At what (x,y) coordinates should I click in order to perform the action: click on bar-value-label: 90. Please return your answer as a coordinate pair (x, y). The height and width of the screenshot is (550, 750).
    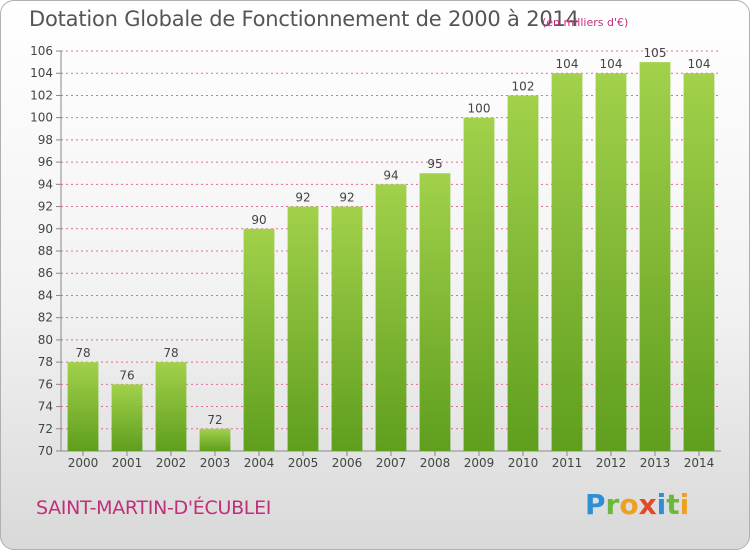
    Looking at the image, I should click on (258, 220).